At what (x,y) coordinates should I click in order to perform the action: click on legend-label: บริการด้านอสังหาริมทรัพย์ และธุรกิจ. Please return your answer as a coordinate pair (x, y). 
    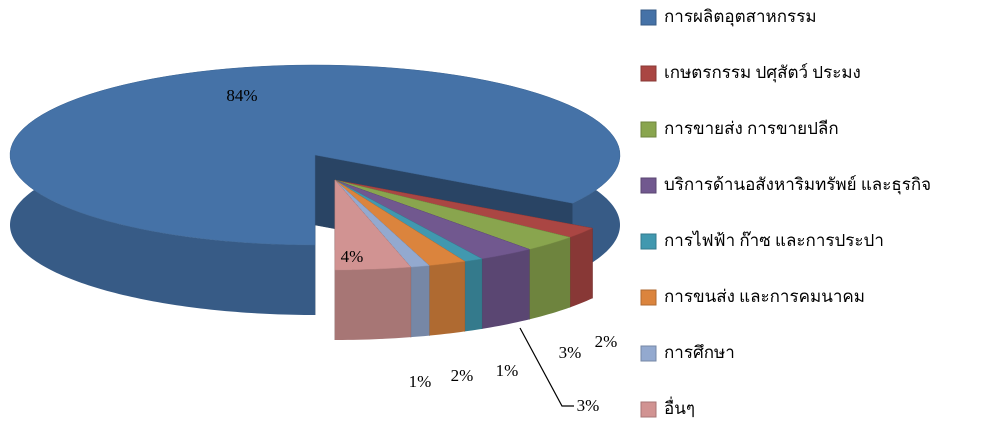
    Looking at the image, I should click on (797, 185).